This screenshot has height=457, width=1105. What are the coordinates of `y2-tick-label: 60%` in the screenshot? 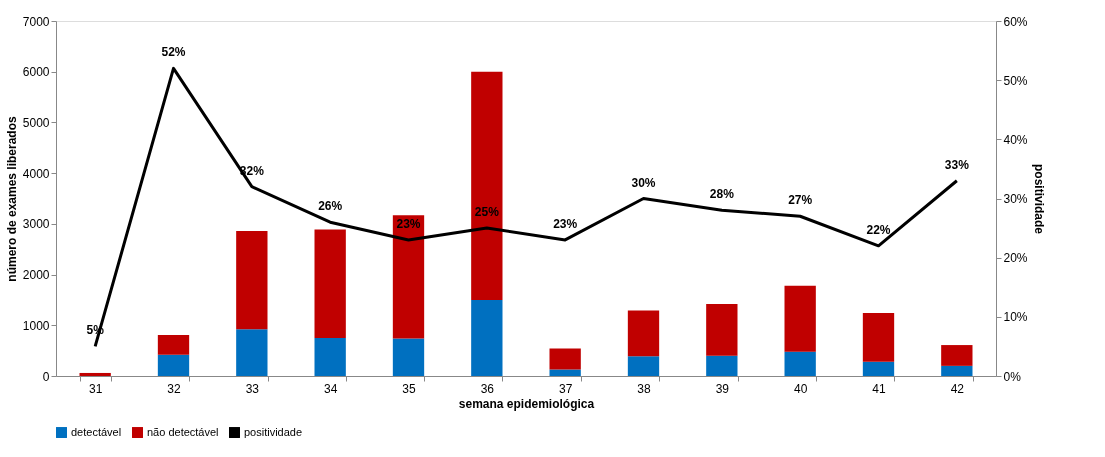 It's located at (1015, 21).